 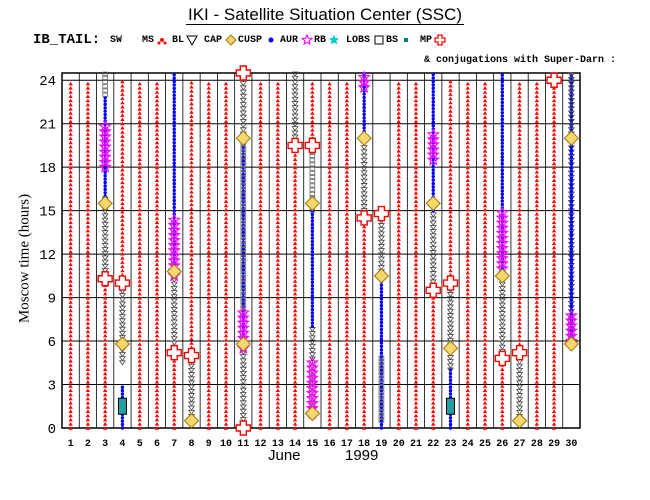 What do you see at coordinates (571, 444) in the screenshot?
I see `x-tick-label: 30` at bounding box center [571, 444].